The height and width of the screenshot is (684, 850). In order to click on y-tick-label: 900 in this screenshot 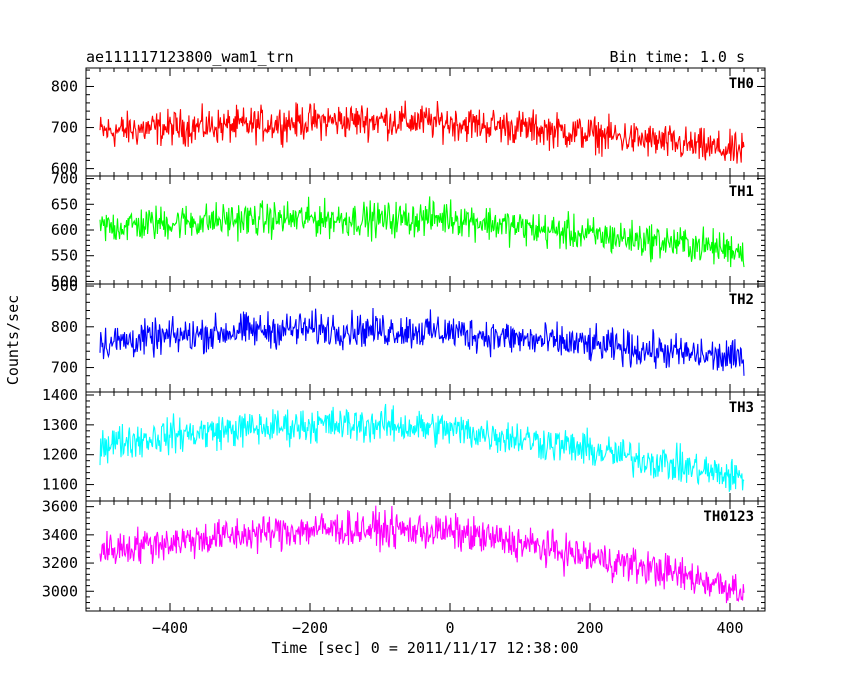, I will do `click(64, 286)`.